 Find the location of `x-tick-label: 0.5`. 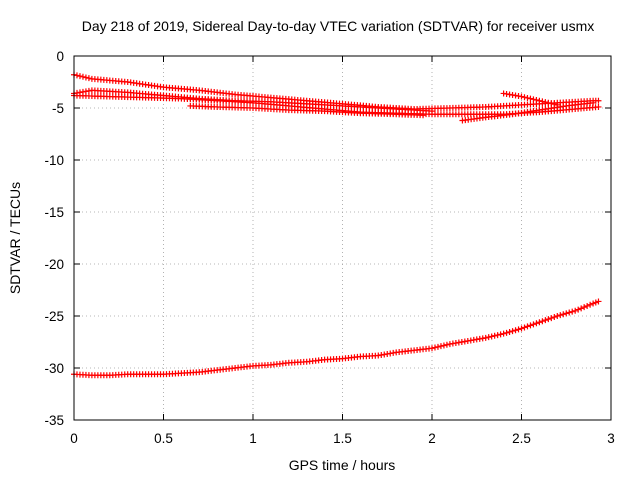

x-tick-label: 0.5 is located at coordinates (163, 438).